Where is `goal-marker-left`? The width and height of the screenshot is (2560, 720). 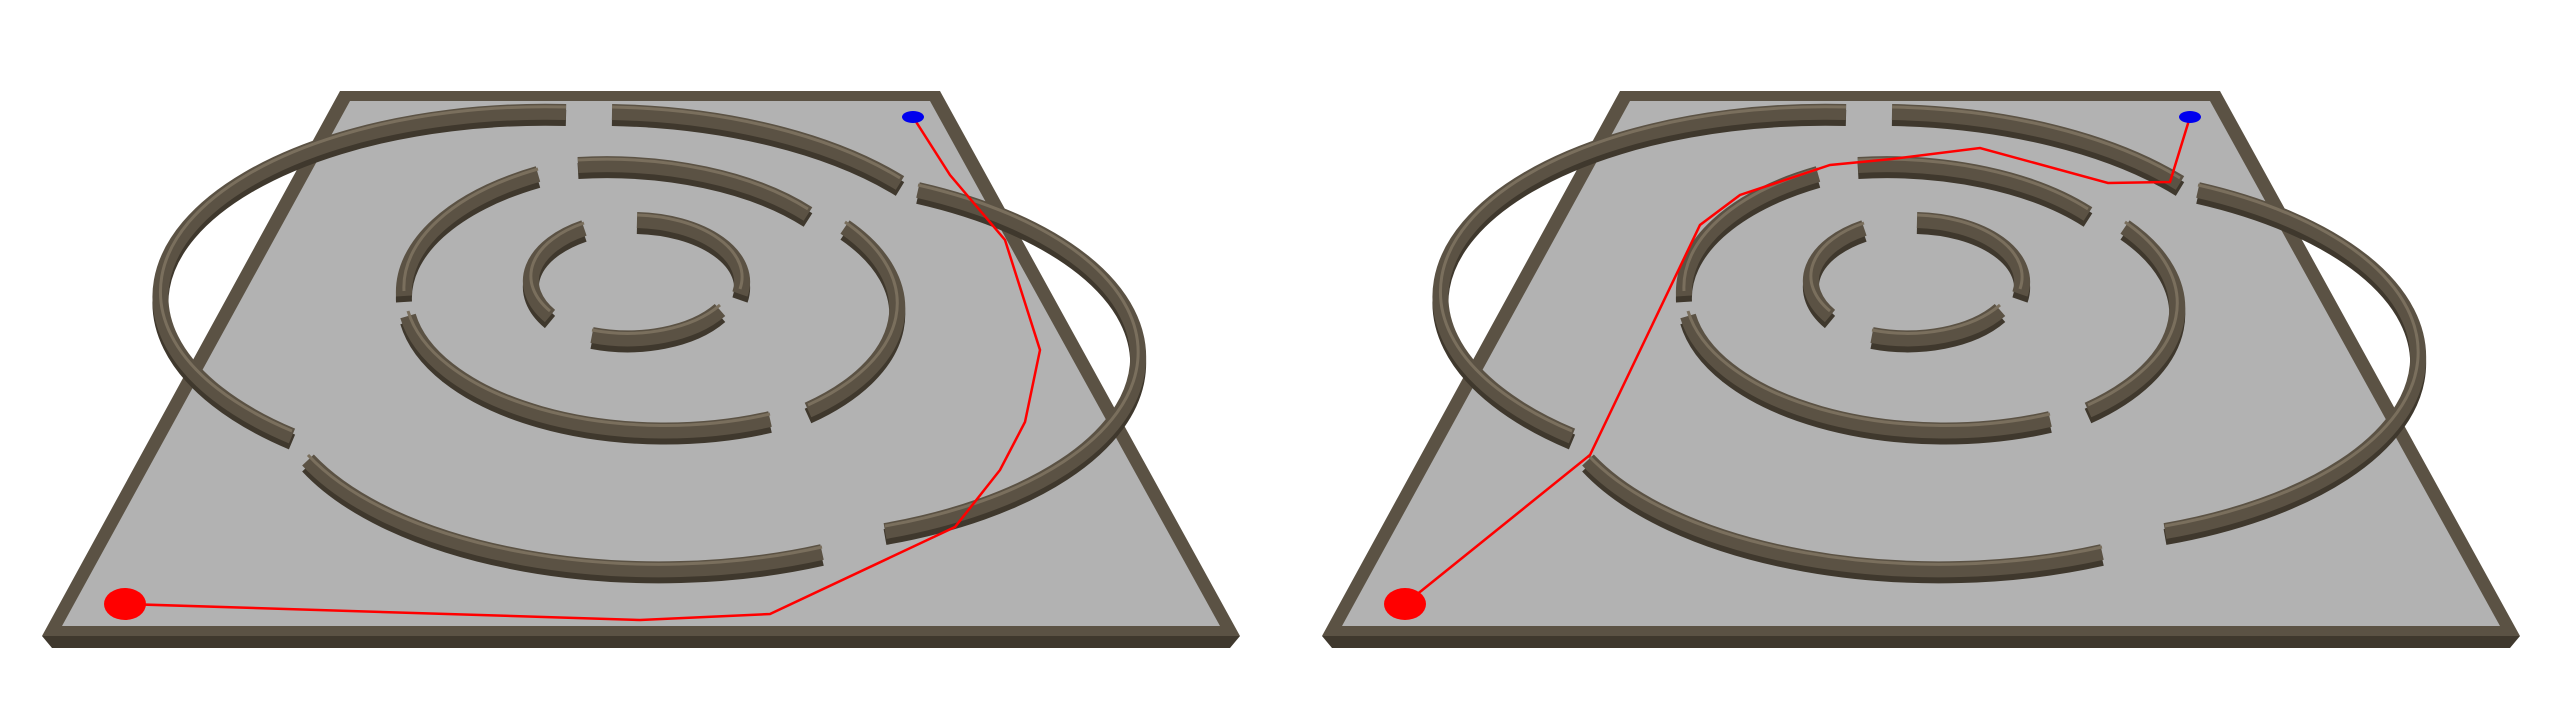
goal-marker-left is located at coordinates (913, 117).